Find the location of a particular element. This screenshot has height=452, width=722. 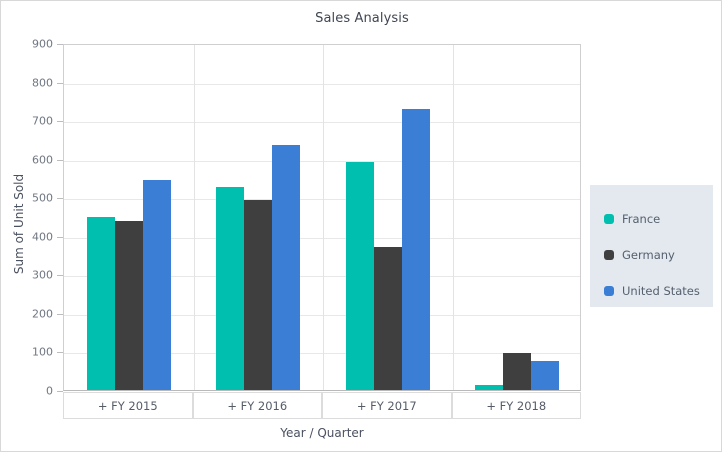

legend-swatch-germany-icon is located at coordinates (609, 255).